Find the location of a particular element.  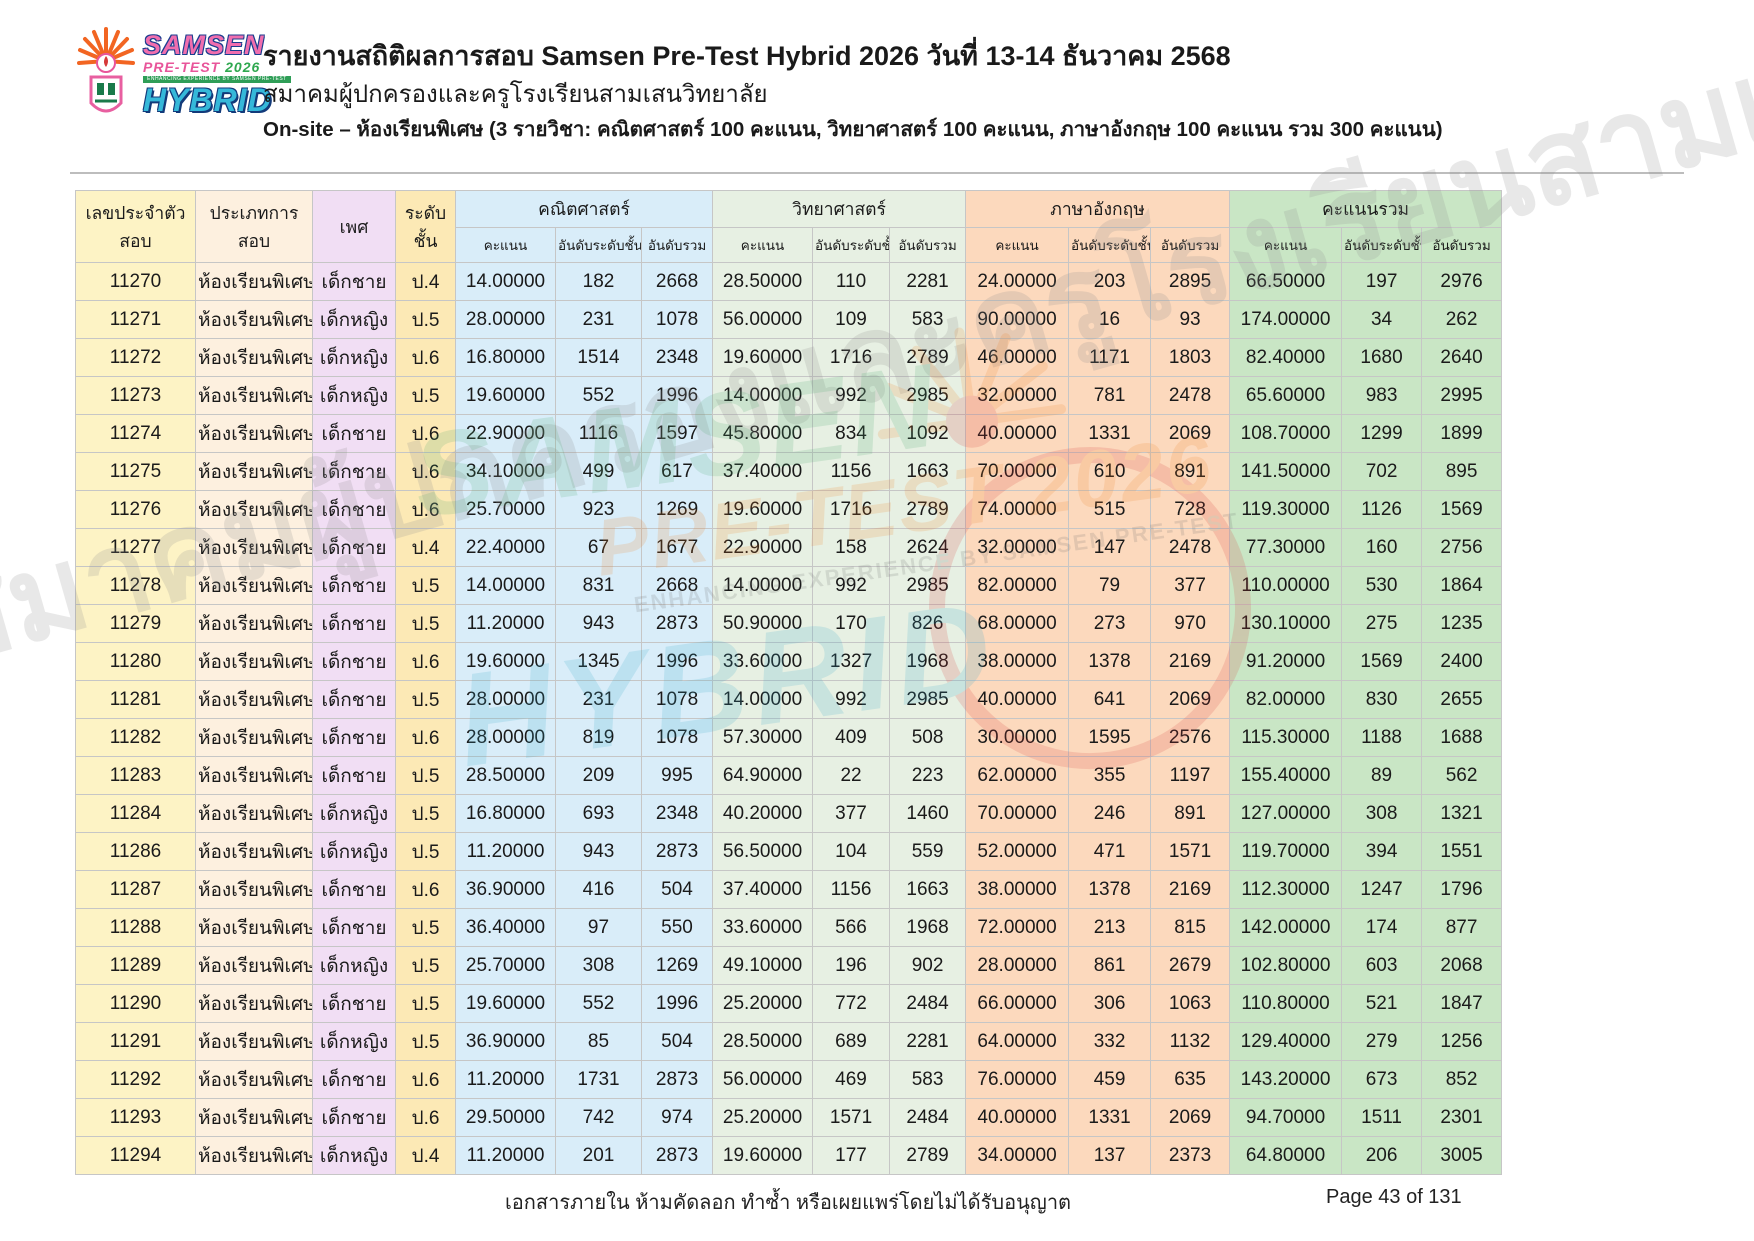

cell-english-class-rank: 273 is located at coordinates (1110, 623).